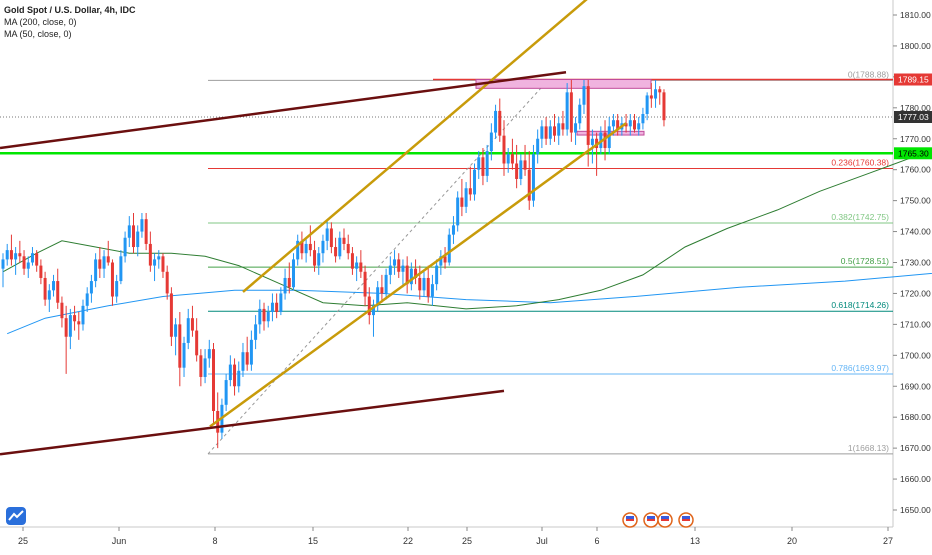 Image resolution: width=932 pixels, height=555 pixels. I want to click on tradingview-logo-icon, so click(16, 516).